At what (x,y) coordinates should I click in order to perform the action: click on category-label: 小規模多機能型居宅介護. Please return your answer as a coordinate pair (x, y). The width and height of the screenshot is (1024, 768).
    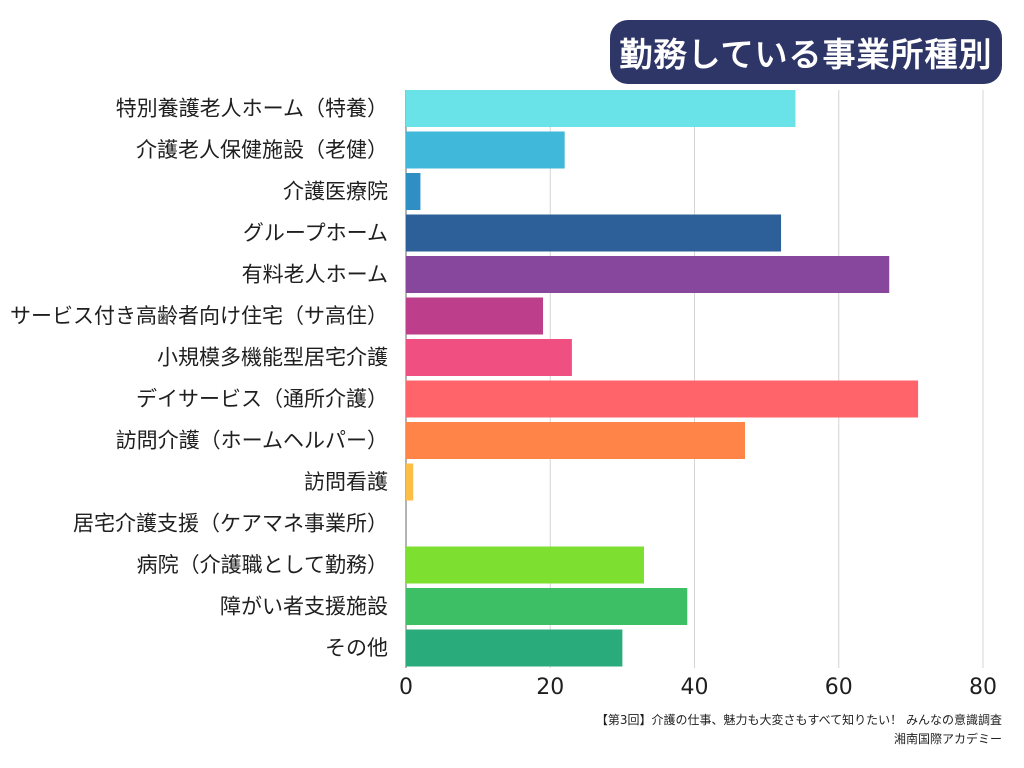
    Looking at the image, I should click on (272, 358).